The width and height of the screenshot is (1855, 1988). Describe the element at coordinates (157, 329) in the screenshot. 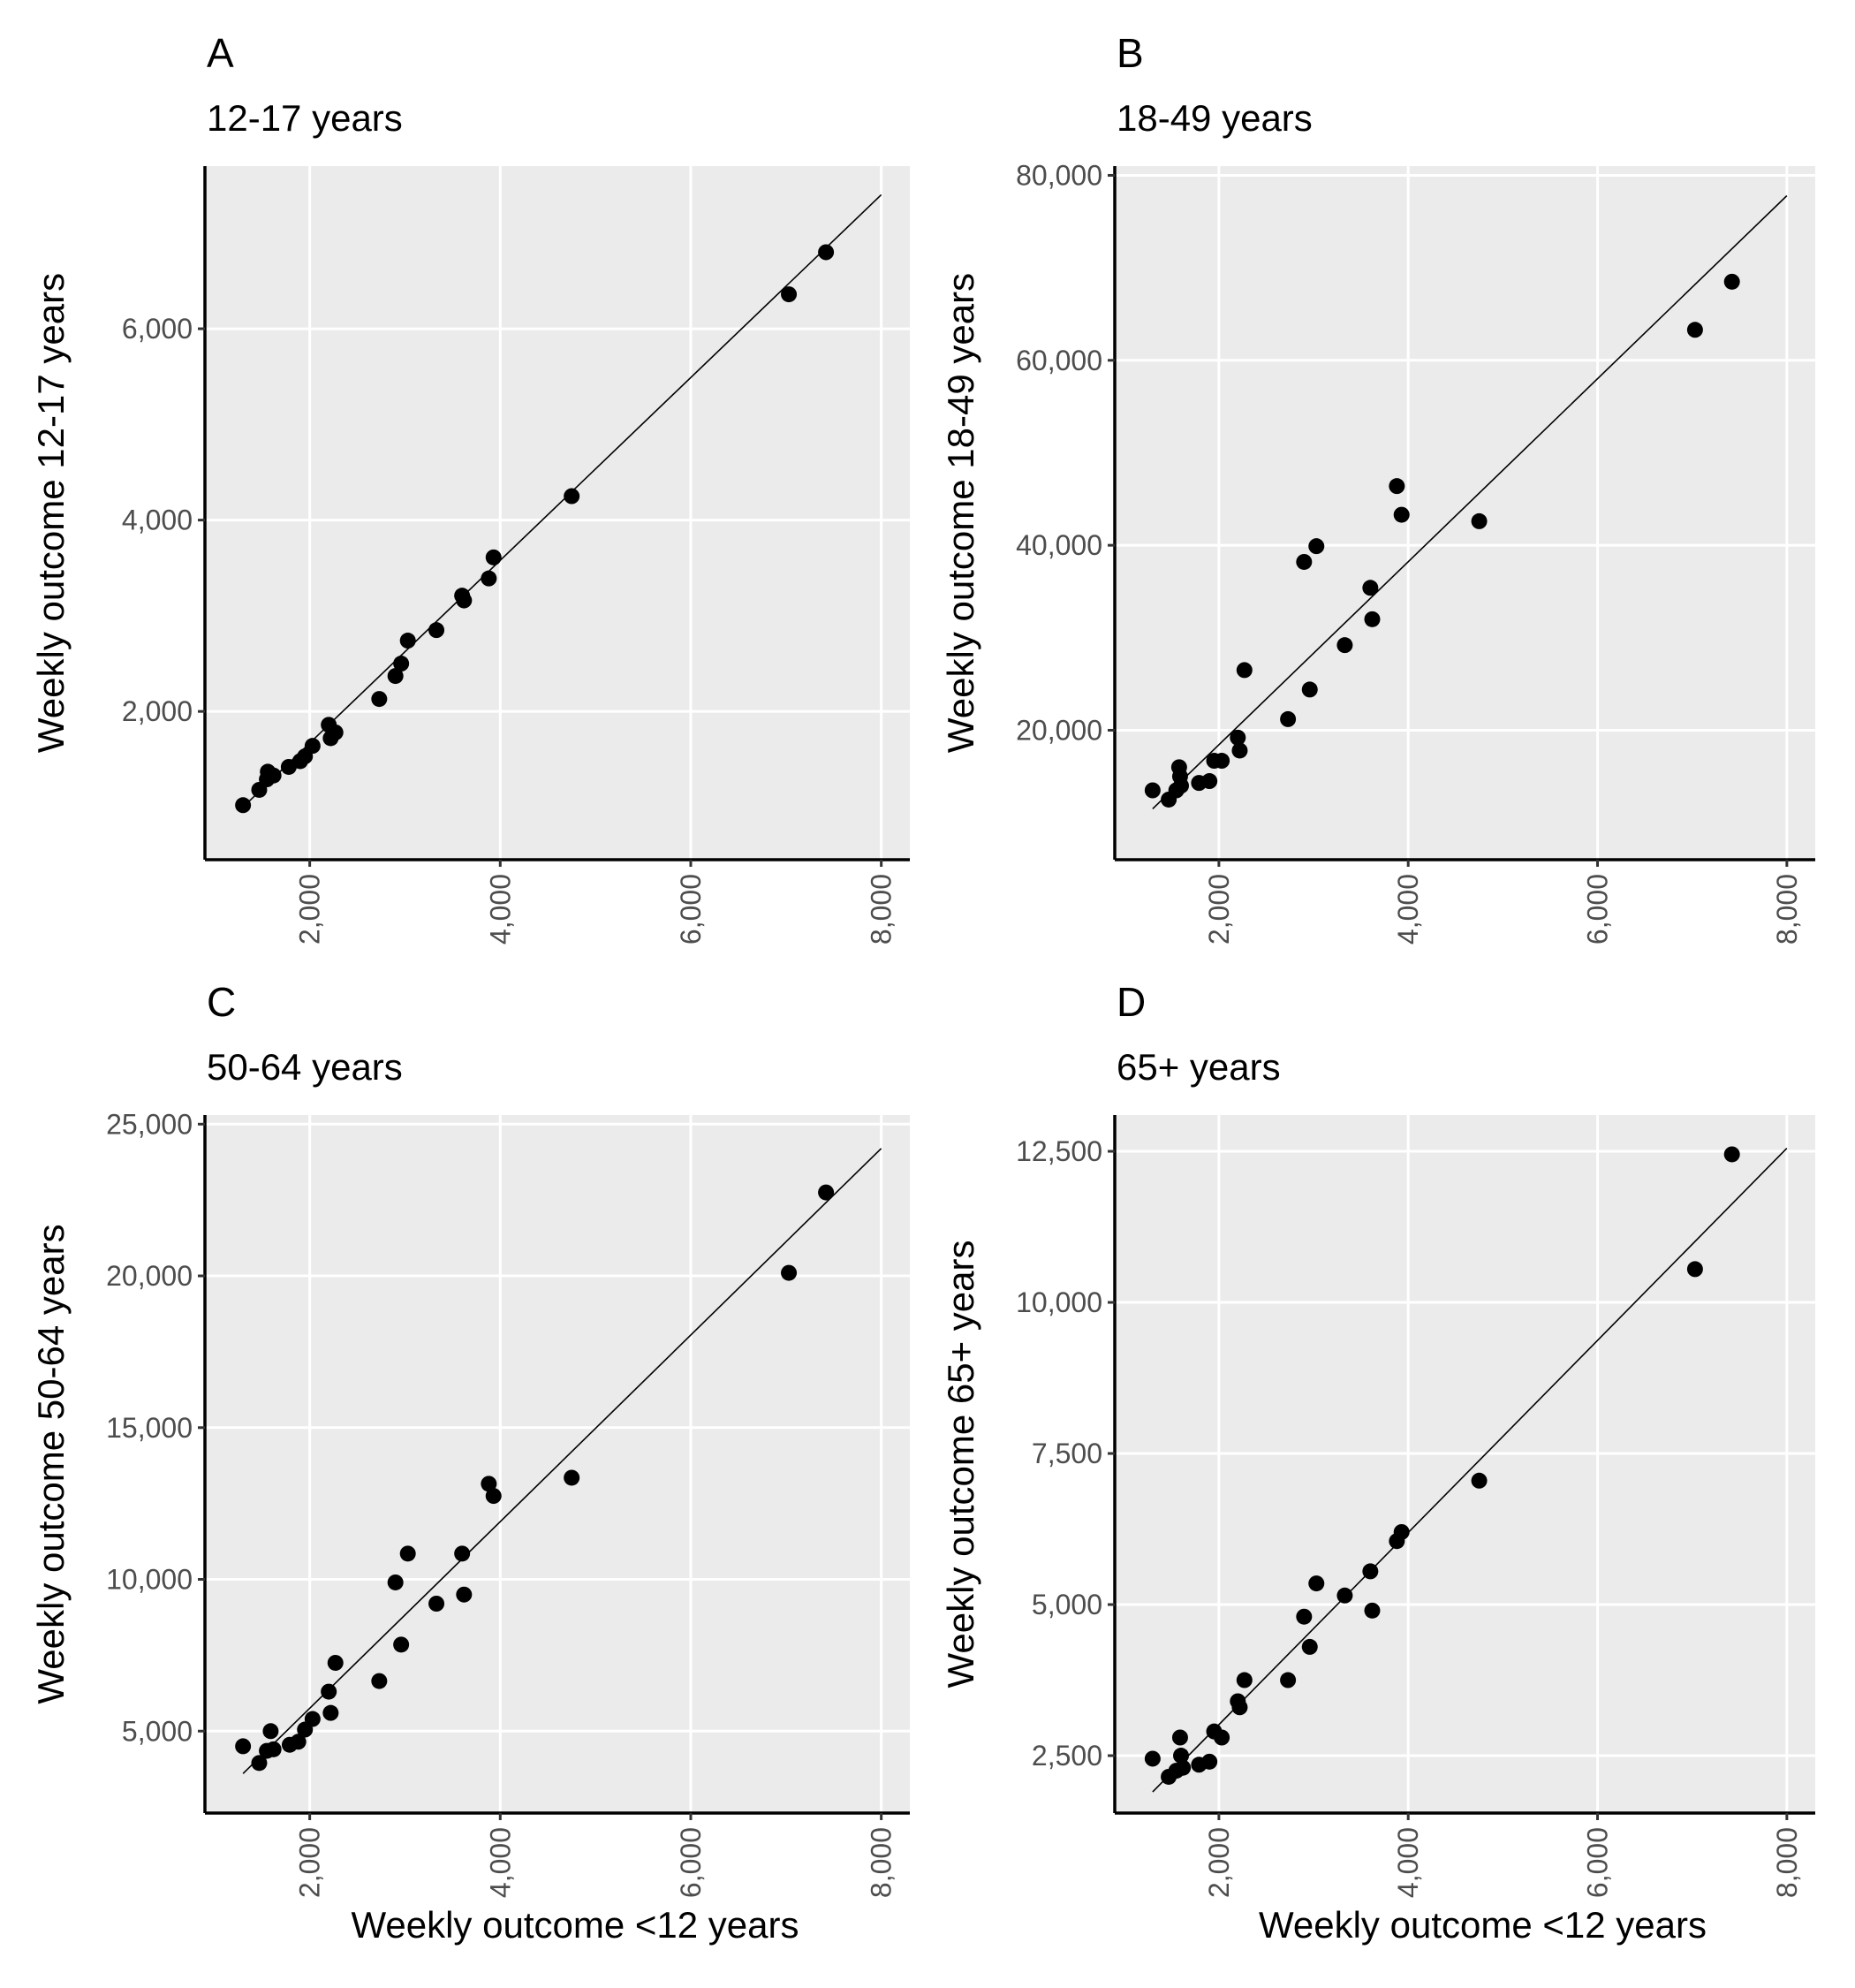

I see `y-tick-label: 6,000` at that location.